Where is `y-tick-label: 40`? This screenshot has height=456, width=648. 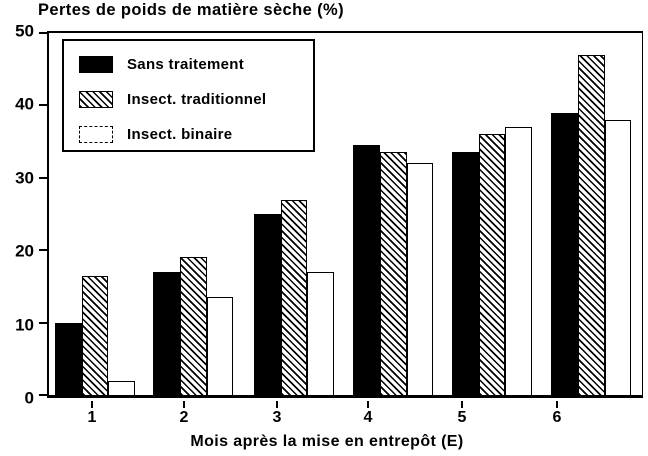 y-tick-label: 40 is located at coordinates (24, 104).